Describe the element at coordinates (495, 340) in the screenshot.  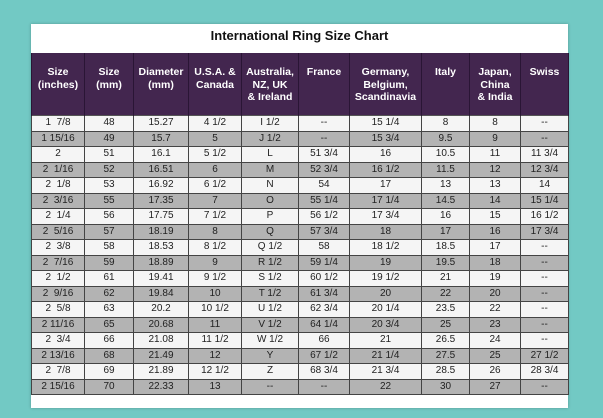
I see `table-cell: 24` at that location.